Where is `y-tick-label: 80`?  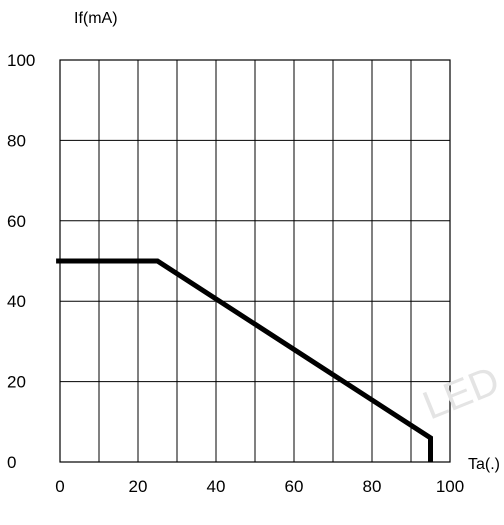
y-tick-label: 80 is located at coordinates (16, 140).